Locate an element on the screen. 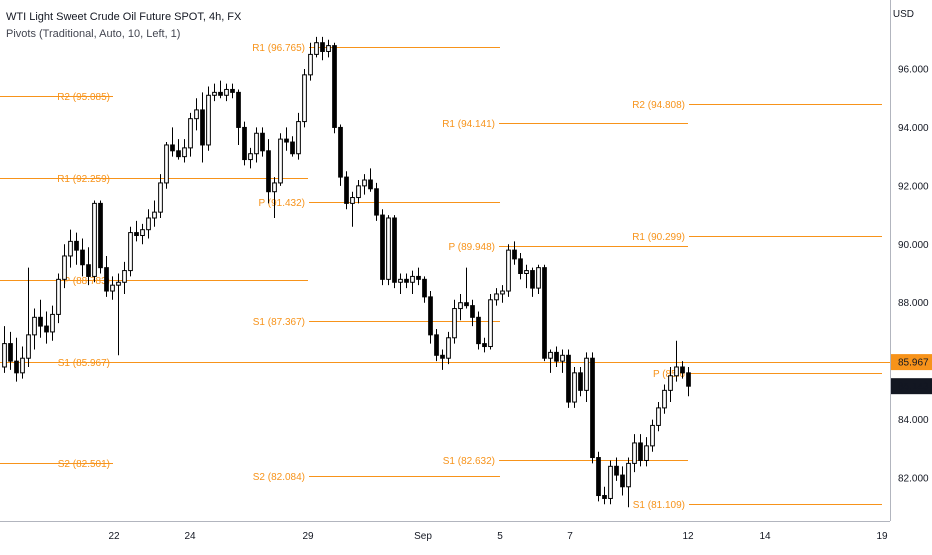  pivot-label: R1 (90.299) is located at coordinates (658, 237).